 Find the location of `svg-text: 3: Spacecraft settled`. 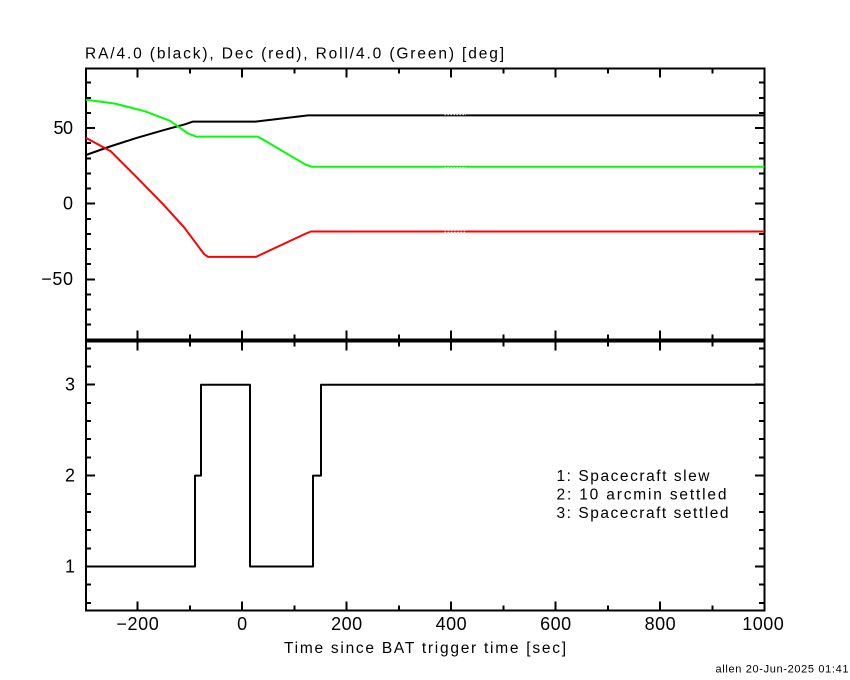

svg-text: 3: Spacecraft settled is located at coordinates (643, 513).